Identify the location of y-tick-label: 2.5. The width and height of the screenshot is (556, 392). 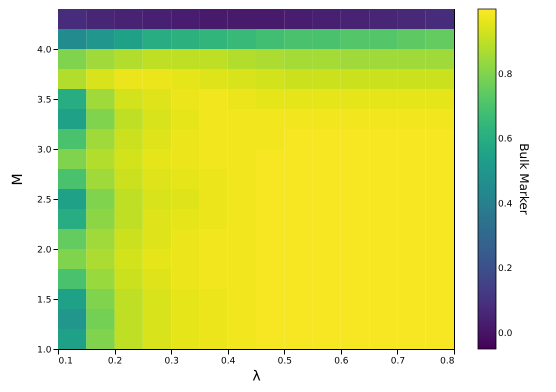
(44, 201).